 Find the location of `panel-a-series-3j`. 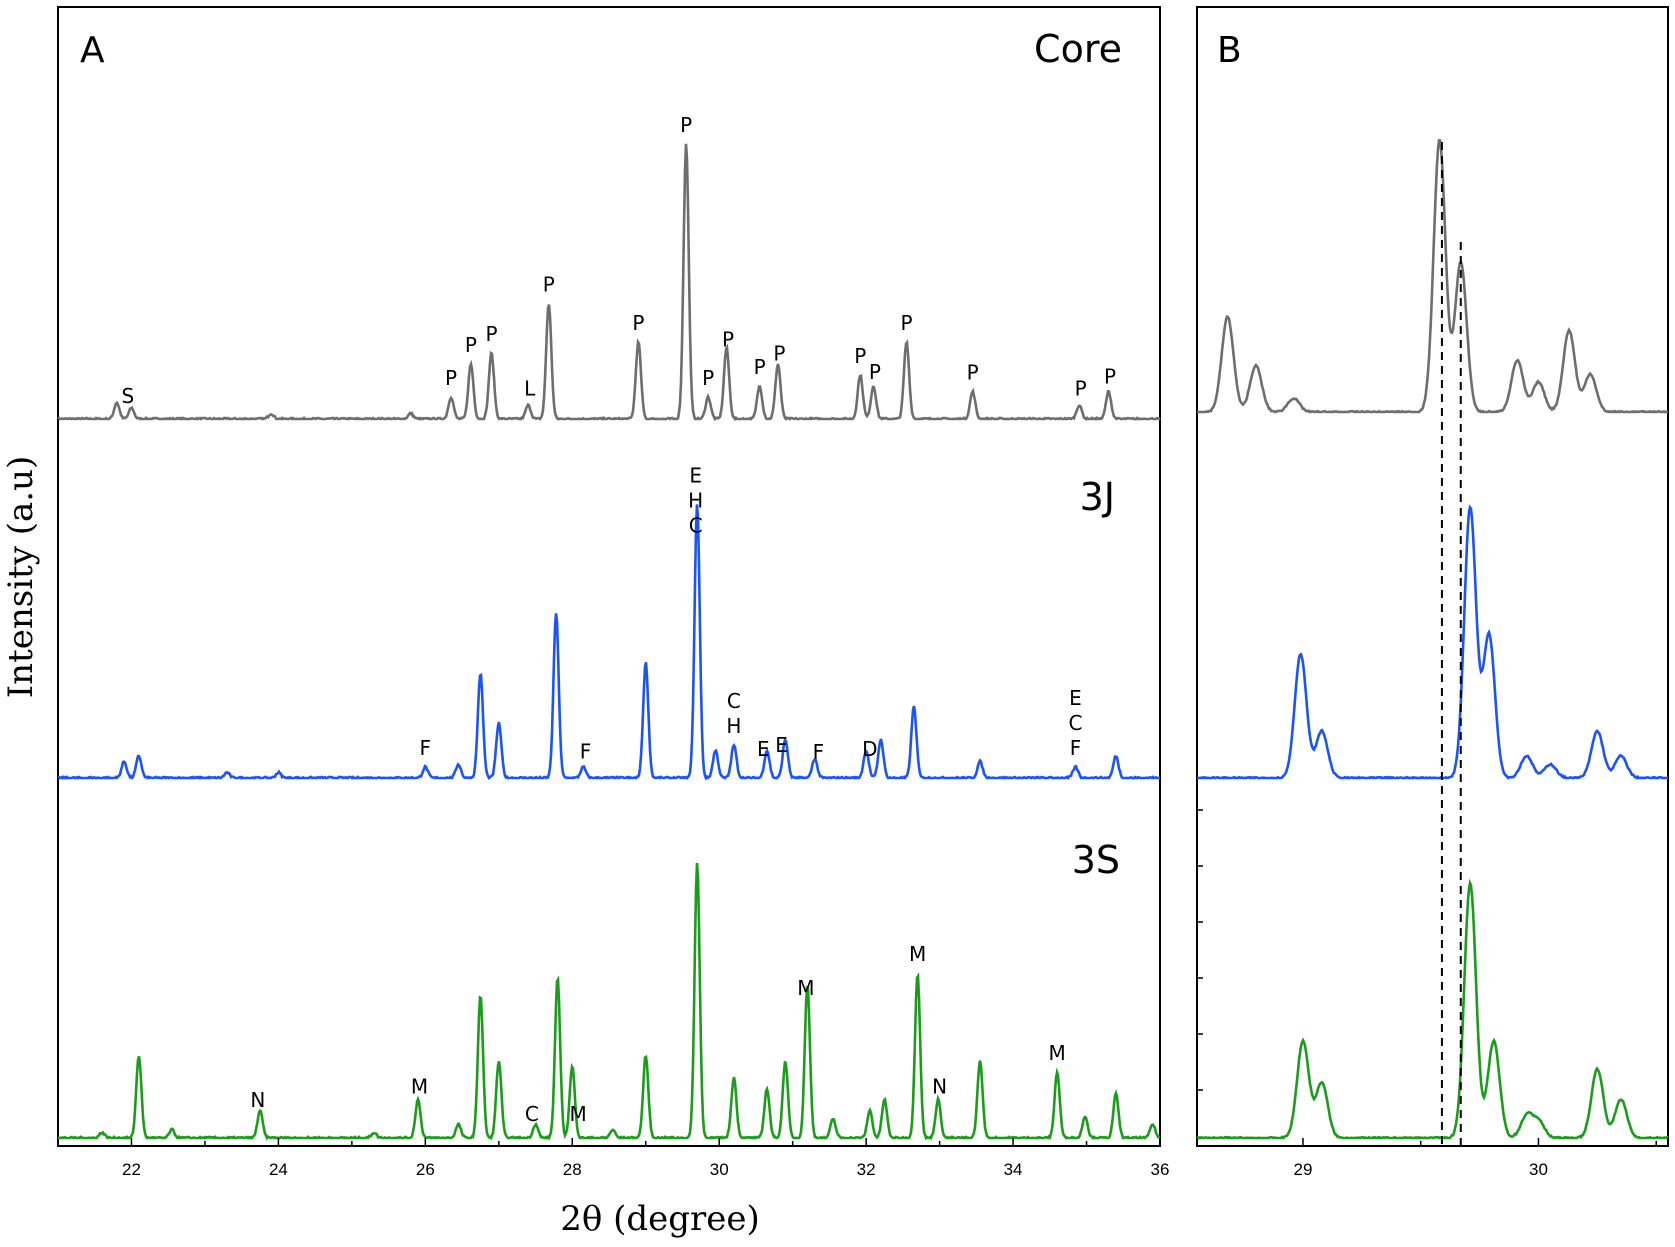

panel-a-series-3j is located at coordinates (608, 642).